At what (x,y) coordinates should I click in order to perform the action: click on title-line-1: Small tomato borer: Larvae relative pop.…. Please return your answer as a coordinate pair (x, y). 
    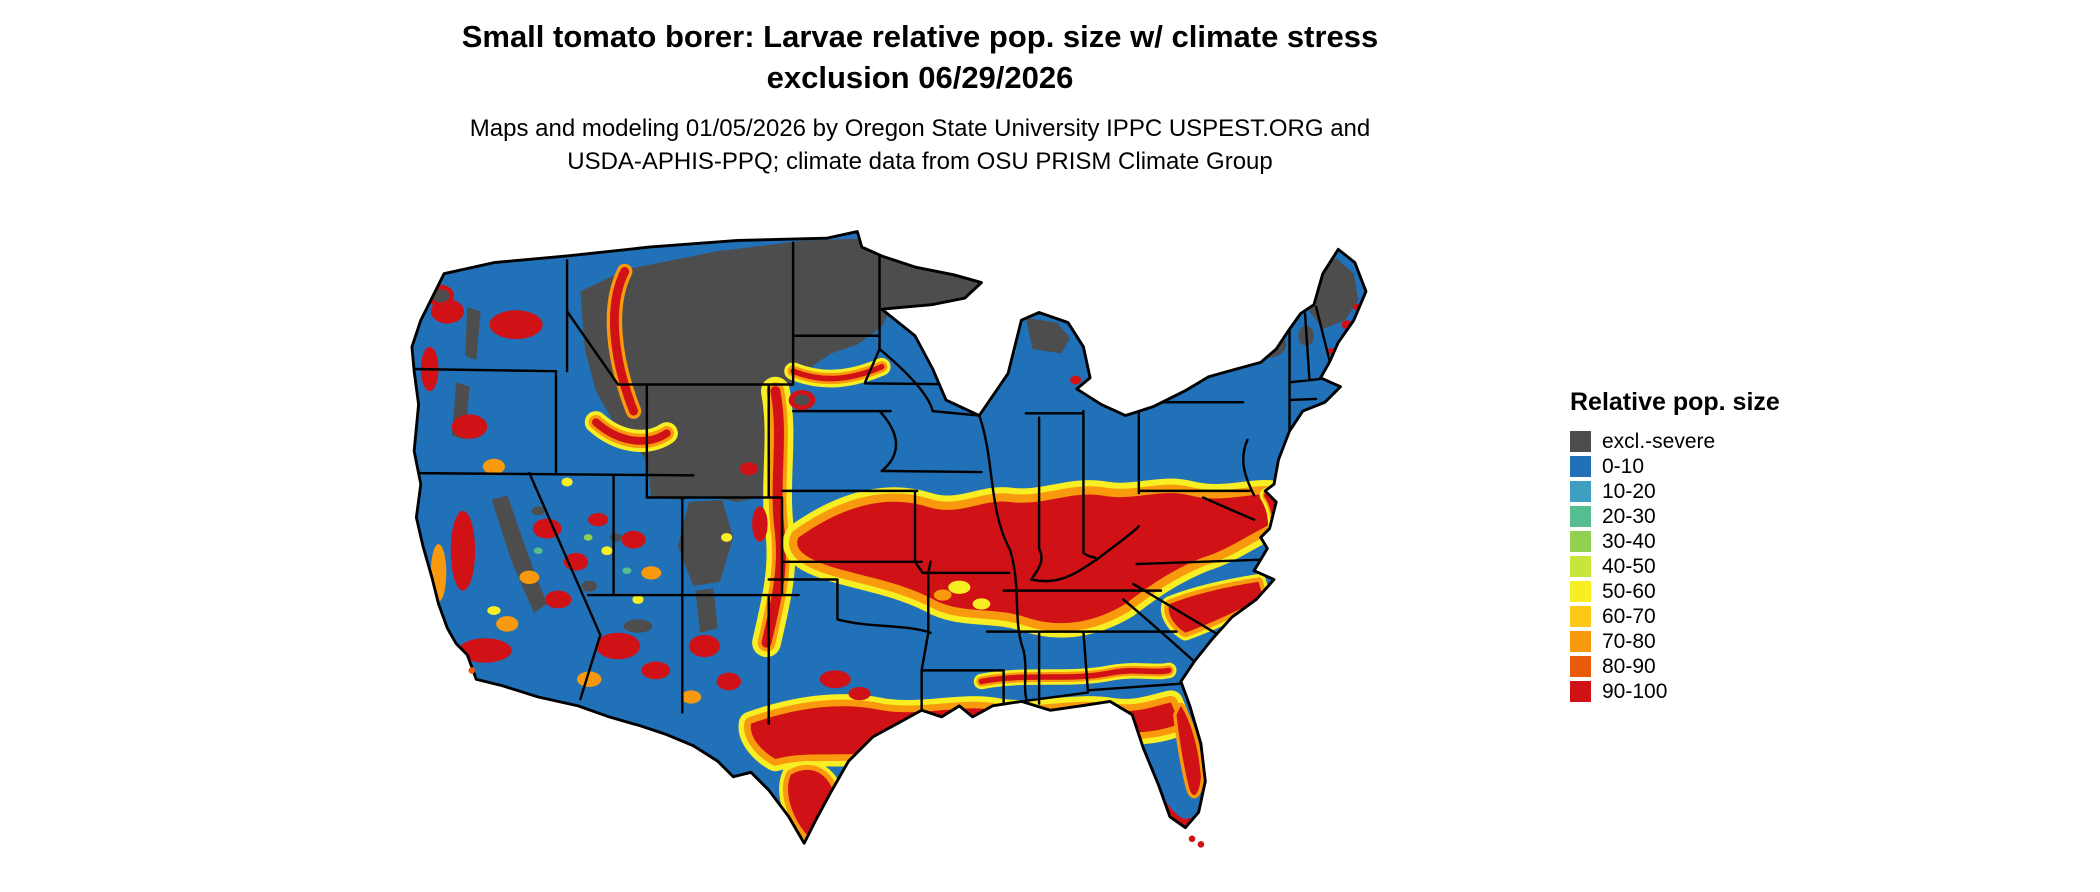
    Looking at the image, I should click on (920, 36).